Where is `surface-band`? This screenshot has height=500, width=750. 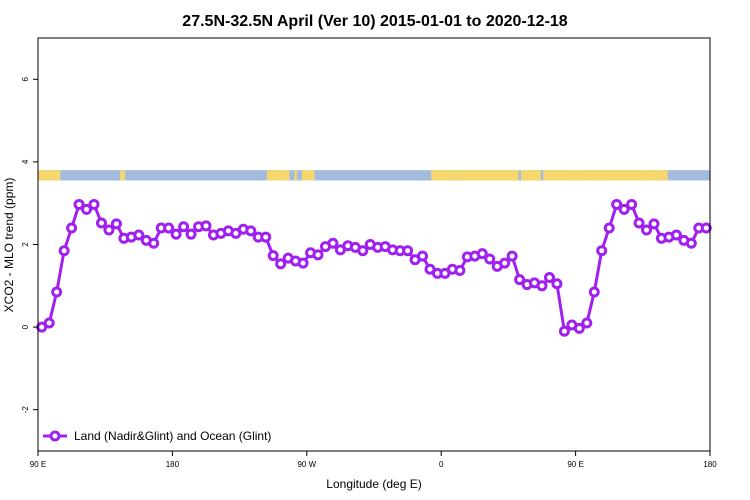
surface-band is located at coordinates (374, 175).